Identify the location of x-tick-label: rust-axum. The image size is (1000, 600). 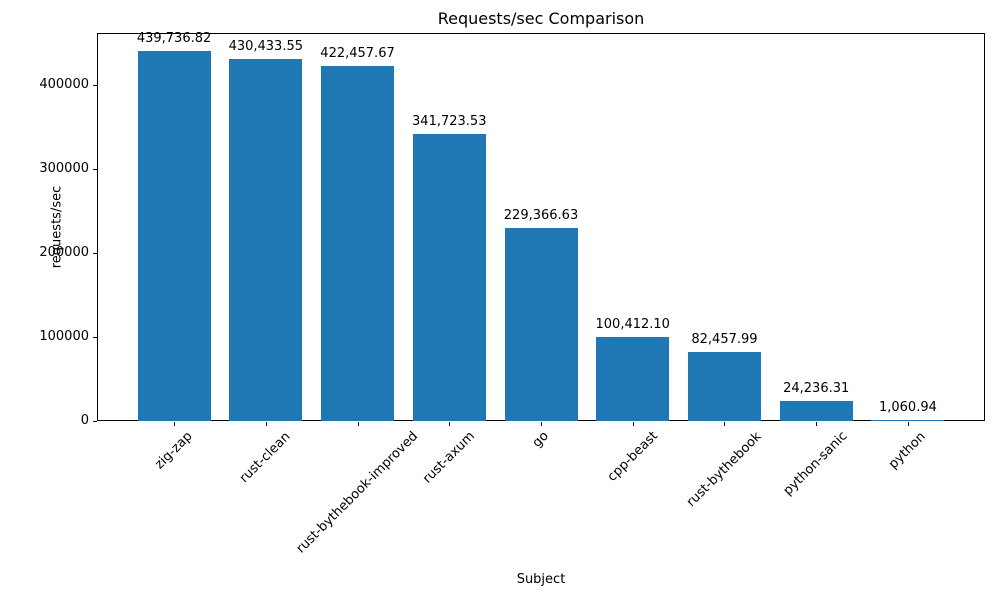
(448, 458).